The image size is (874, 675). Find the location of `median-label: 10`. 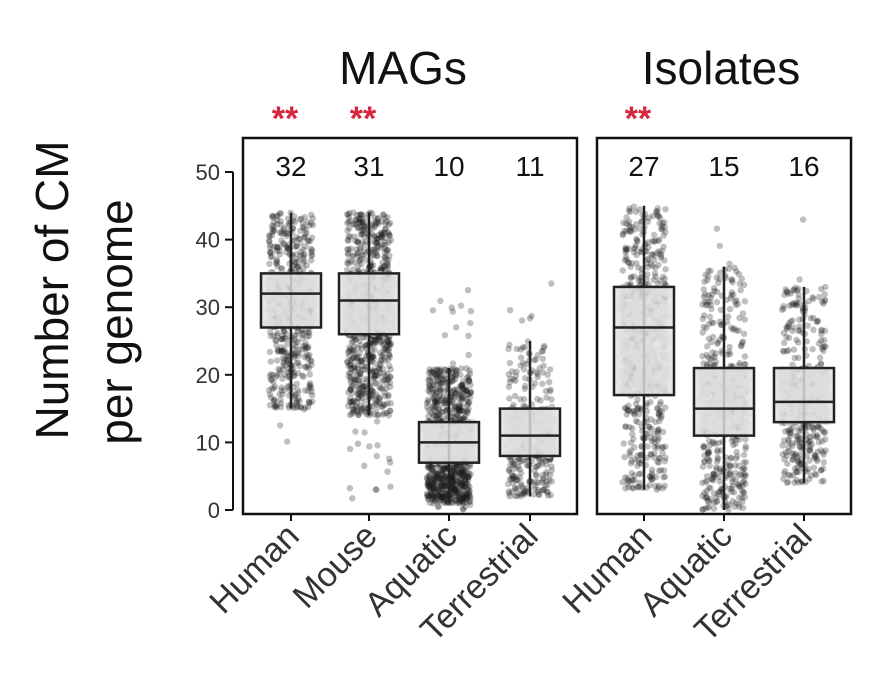

median-label: 10 is located at coordinates (448, 166).